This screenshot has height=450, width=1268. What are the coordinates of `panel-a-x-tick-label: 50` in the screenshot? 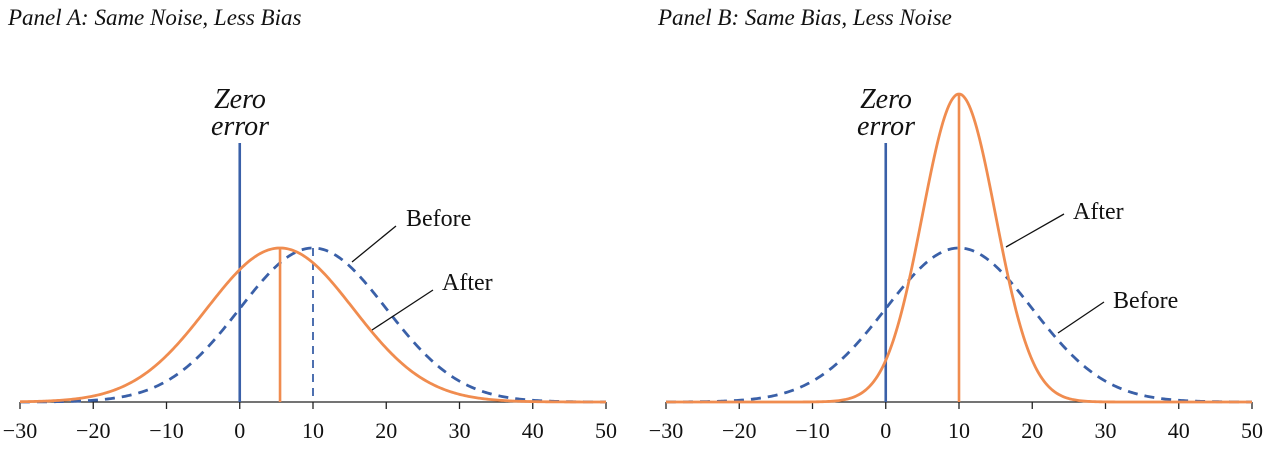 It's located at (606, 430).